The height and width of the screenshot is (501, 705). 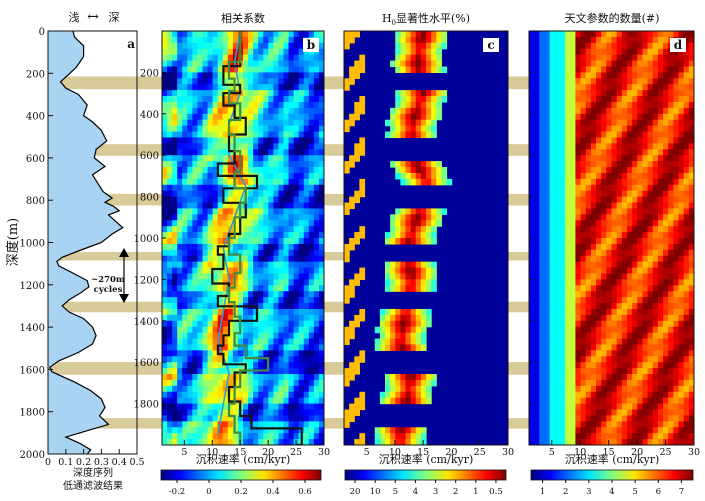 I want to click on panel-a-ytick-label-9: 1800, so click(x=32, y=413).